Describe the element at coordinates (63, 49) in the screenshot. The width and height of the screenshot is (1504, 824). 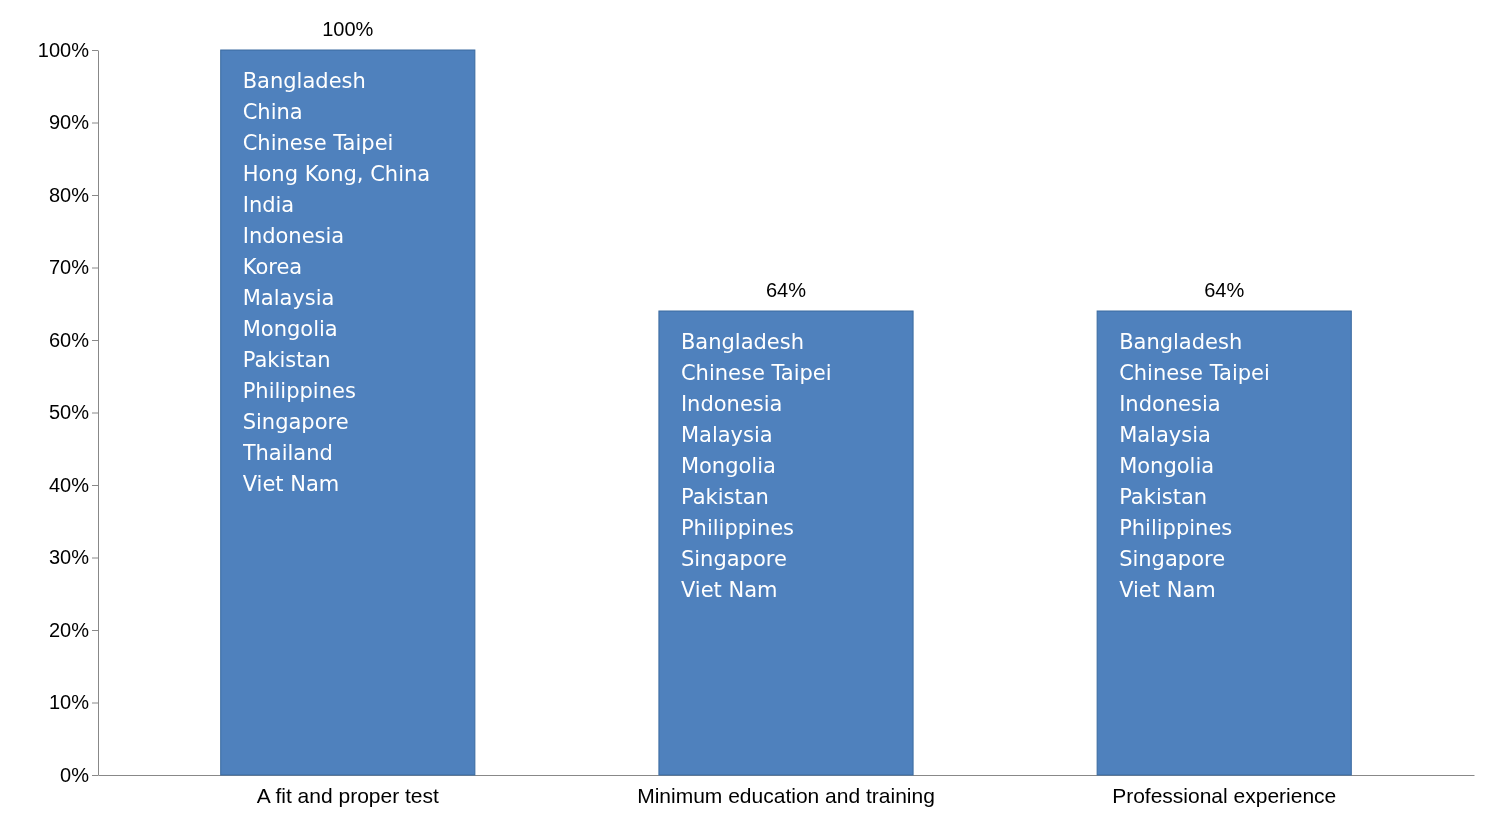
I see `y-tick-label: 100%` at that location.